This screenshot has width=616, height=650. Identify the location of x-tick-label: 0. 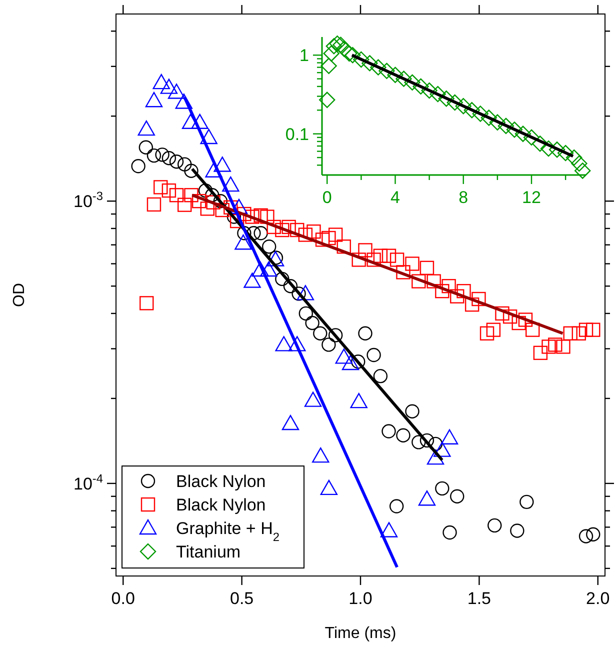
(327, 197).